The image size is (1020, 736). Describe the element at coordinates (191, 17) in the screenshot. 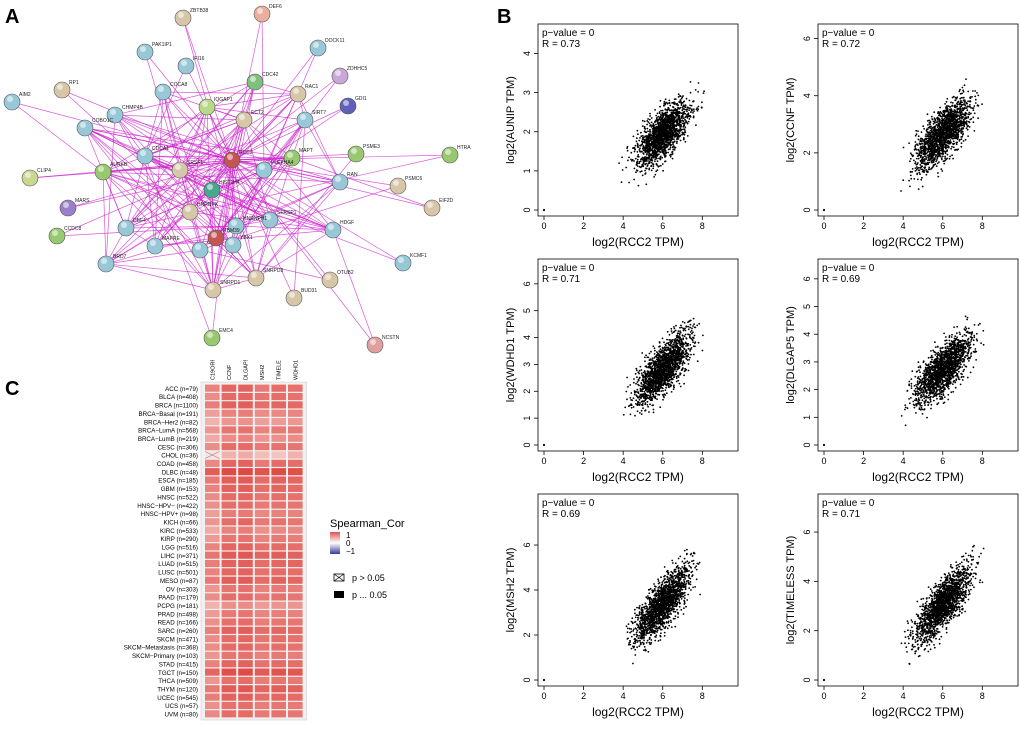

I see `network-node: ZBTB38` at that location.